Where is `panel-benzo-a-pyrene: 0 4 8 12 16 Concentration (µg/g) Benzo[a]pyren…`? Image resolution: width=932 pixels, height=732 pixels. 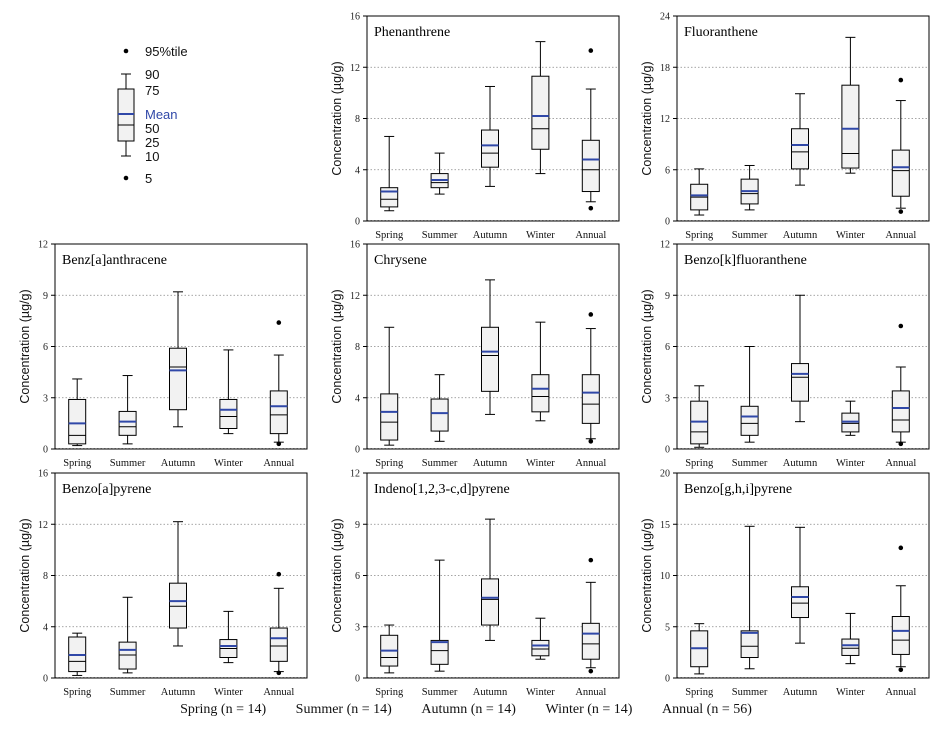 panel-benzo-a-pyrene: 0 4 8 12 16 Concentration (µg/g) Benzo[a]pyren… is located at coordinates (163, 583).